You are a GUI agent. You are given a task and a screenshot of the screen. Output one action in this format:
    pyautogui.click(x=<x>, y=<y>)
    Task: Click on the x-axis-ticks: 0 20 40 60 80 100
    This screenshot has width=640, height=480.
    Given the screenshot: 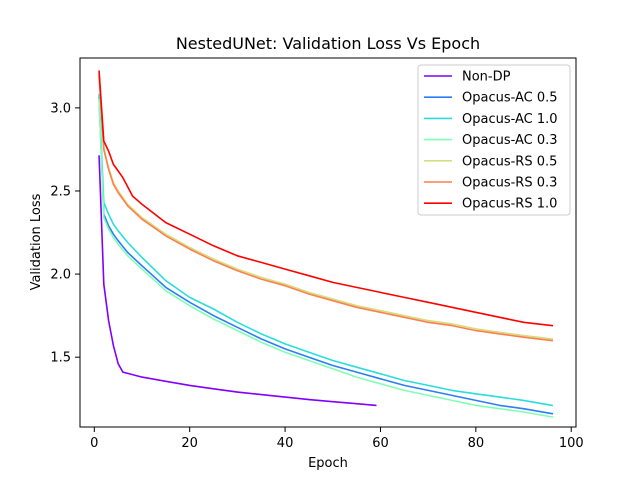 What is the action you would take?
    pyautogui.click(x=337, y=439)
    